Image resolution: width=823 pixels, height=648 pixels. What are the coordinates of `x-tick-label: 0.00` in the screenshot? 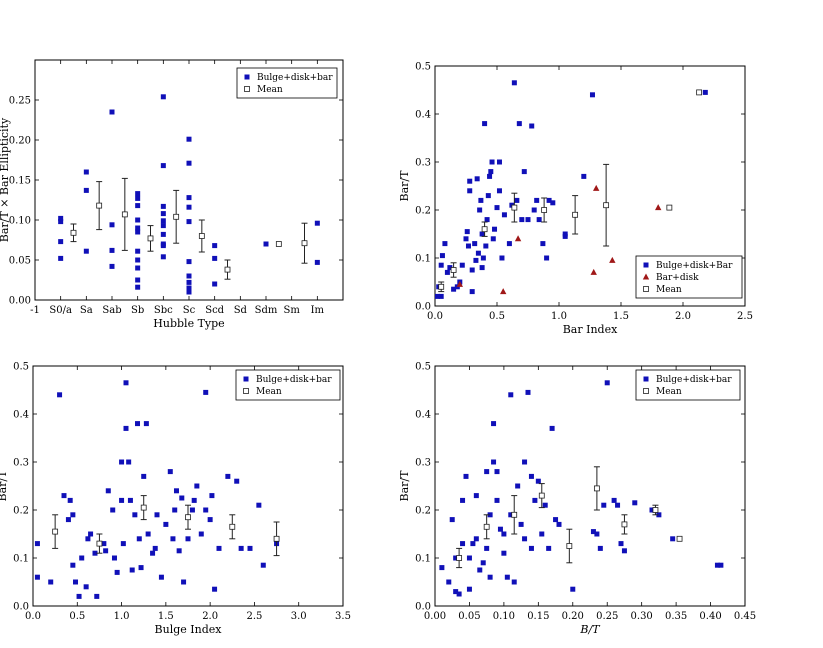 It's located at (435, 616).